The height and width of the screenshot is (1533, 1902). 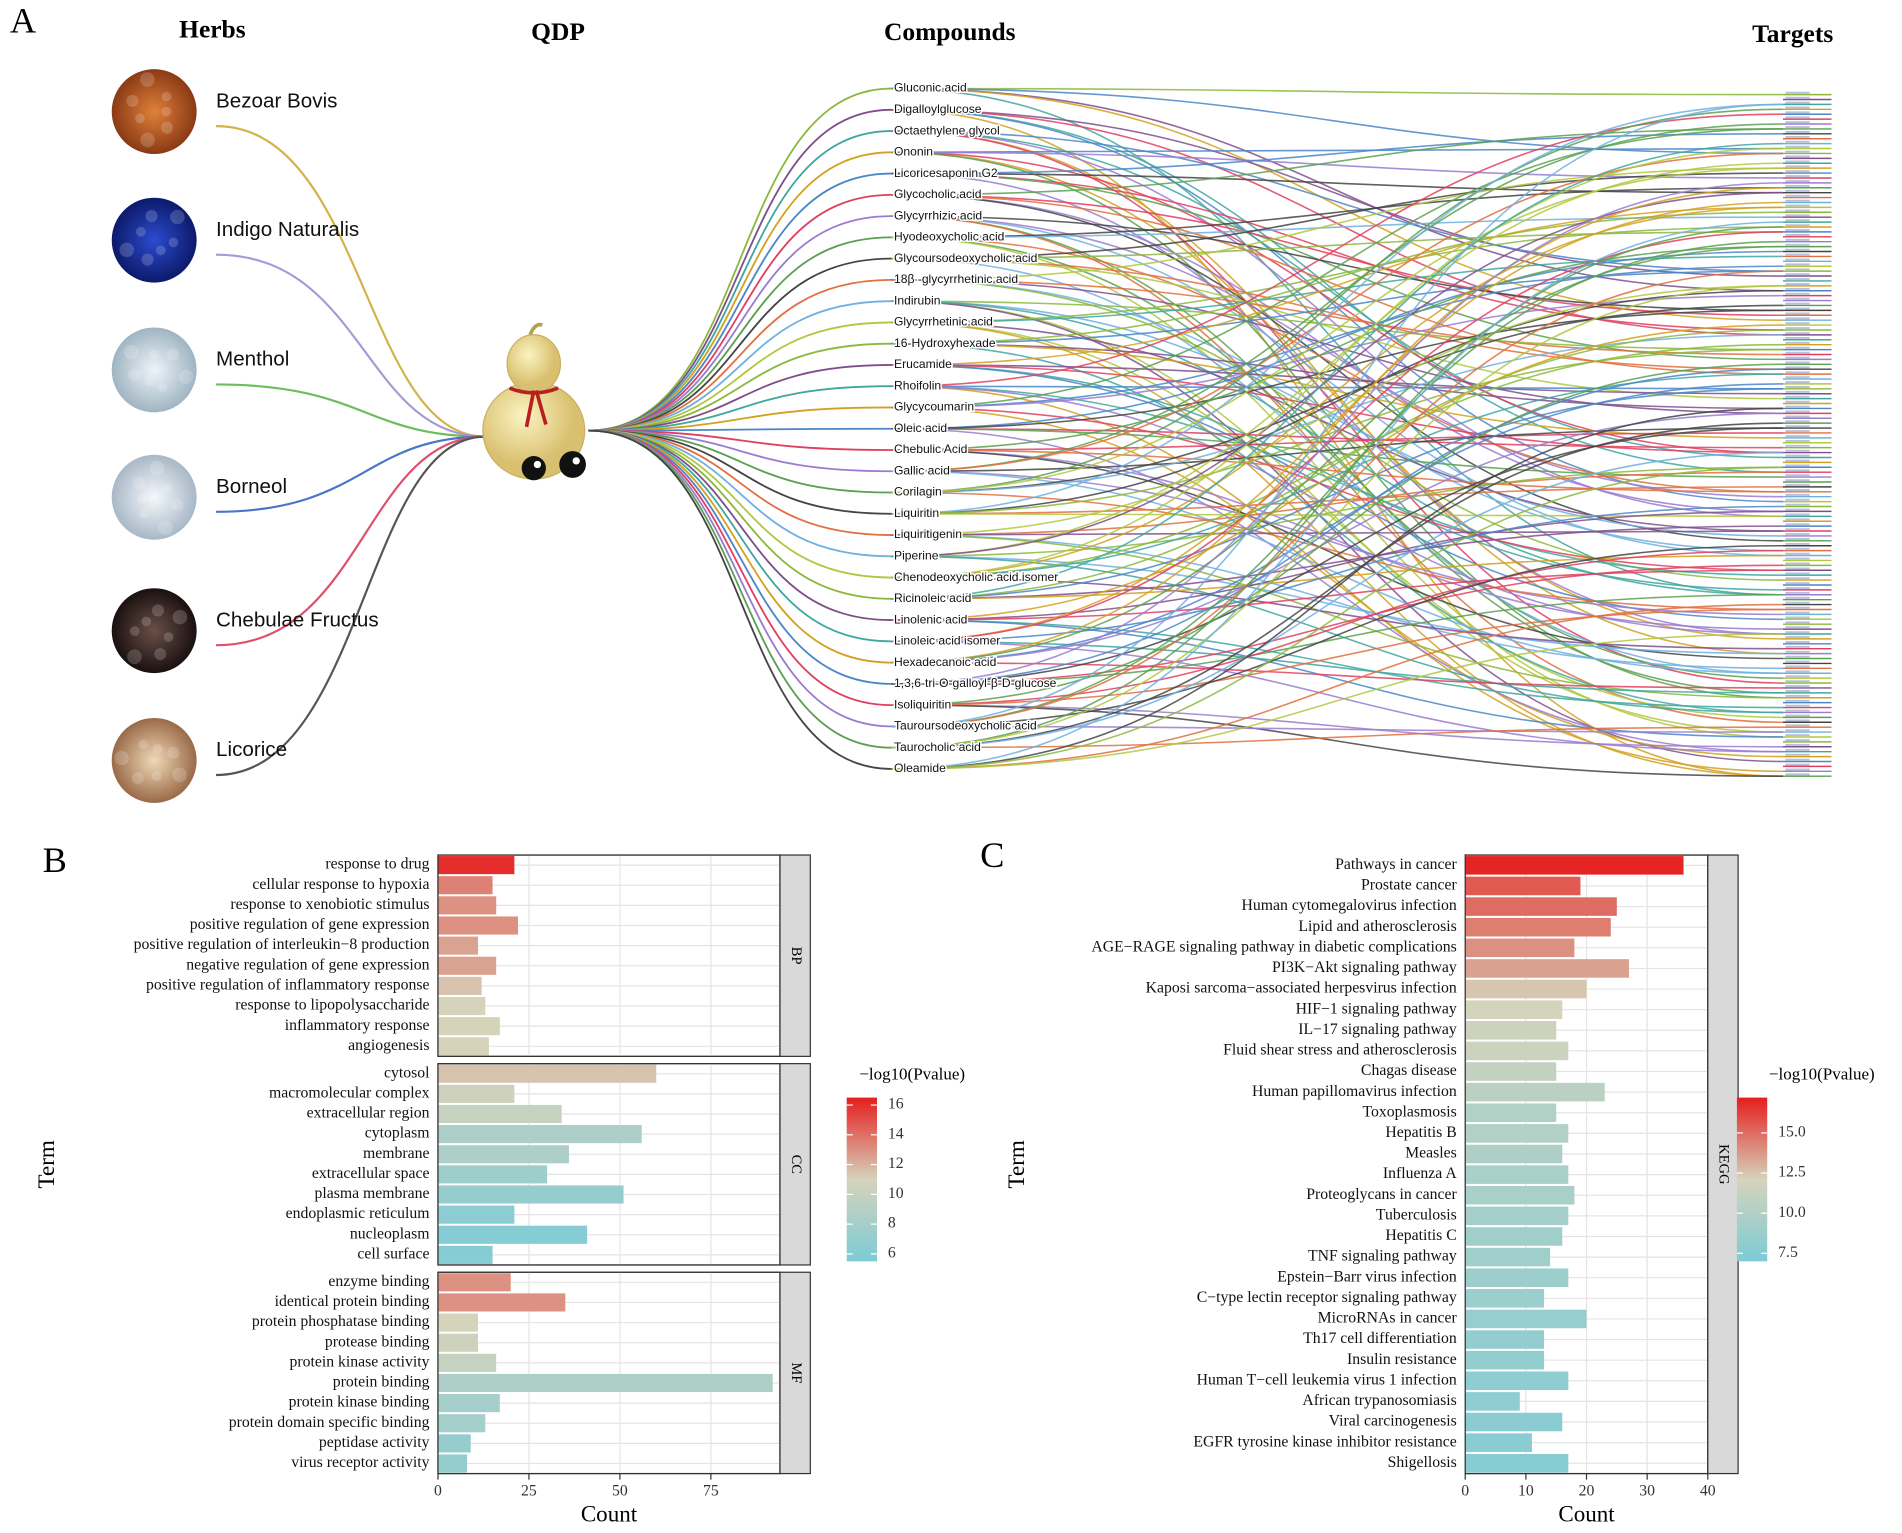 What do you see at coordinates (896, 1133) in the screenshot?
I see `colorbar-tick-label: 14` at bounding box center [896, 1133].